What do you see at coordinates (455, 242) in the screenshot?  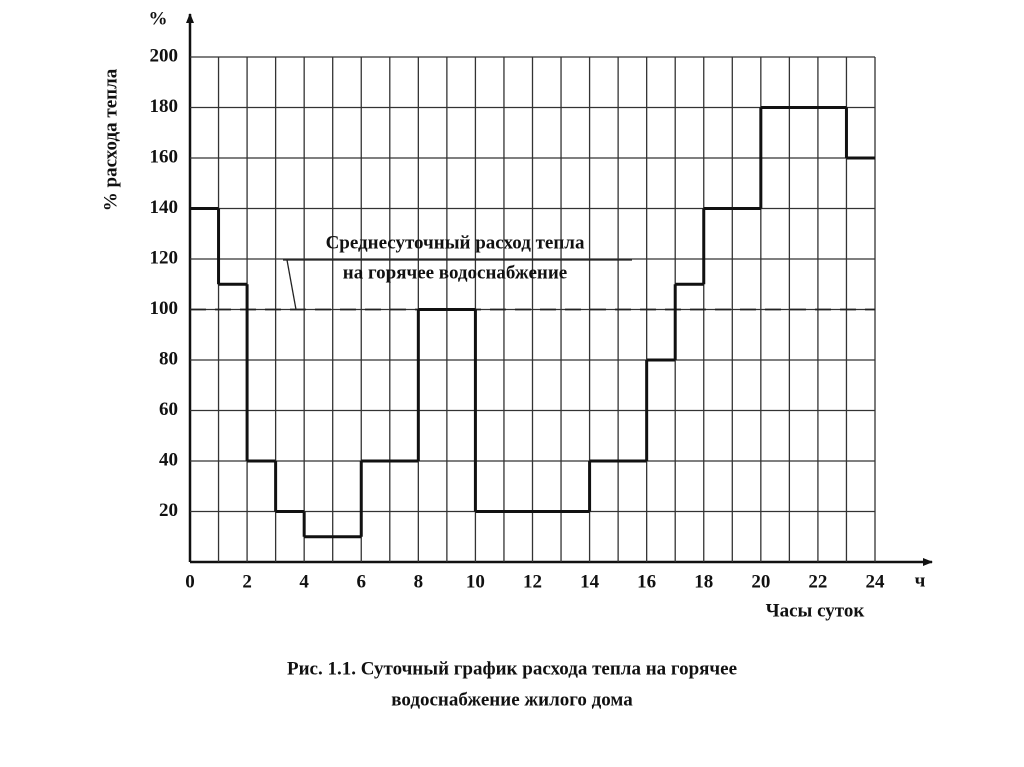 I see `reference-label: Среднесуточный расход тепла` at bounding box center [455, 242].